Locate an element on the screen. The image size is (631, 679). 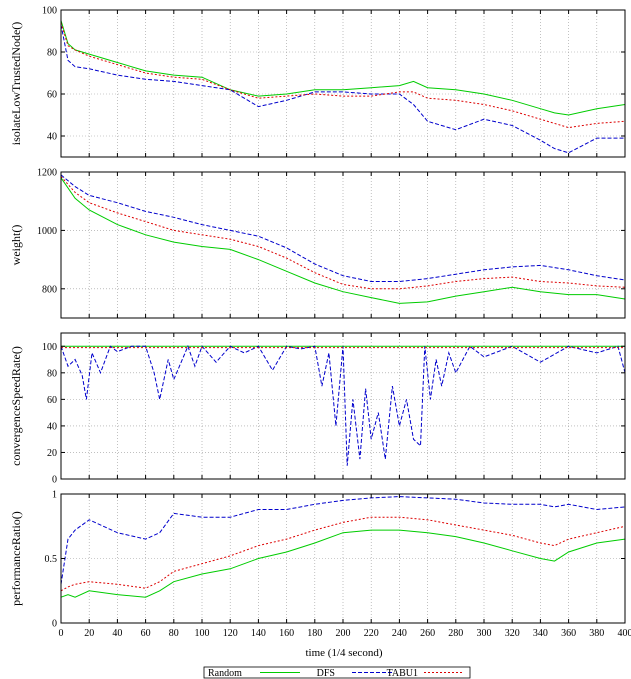
x-tick-label: 340 is located at coordinates (540, 633).